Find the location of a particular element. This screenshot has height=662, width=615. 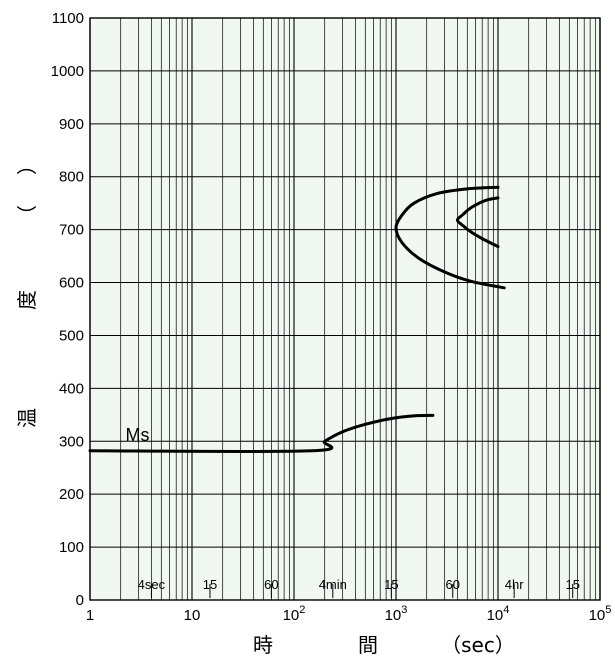

y-tick-label: 600 is located at coordinates (71, 283).